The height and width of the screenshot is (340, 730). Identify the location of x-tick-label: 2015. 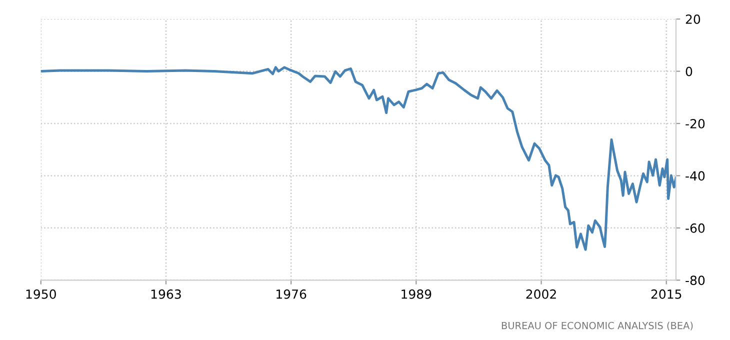
(666, 294).